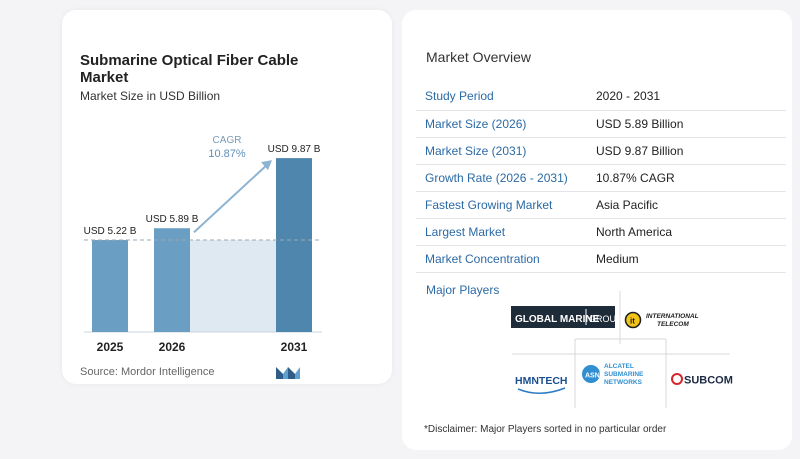 This screenshot has height=459, width=800. What do you see at coordinates (227, 140) in the screenshot?
I see `cagr-label: CAGR` at bounding box center [227, 140].